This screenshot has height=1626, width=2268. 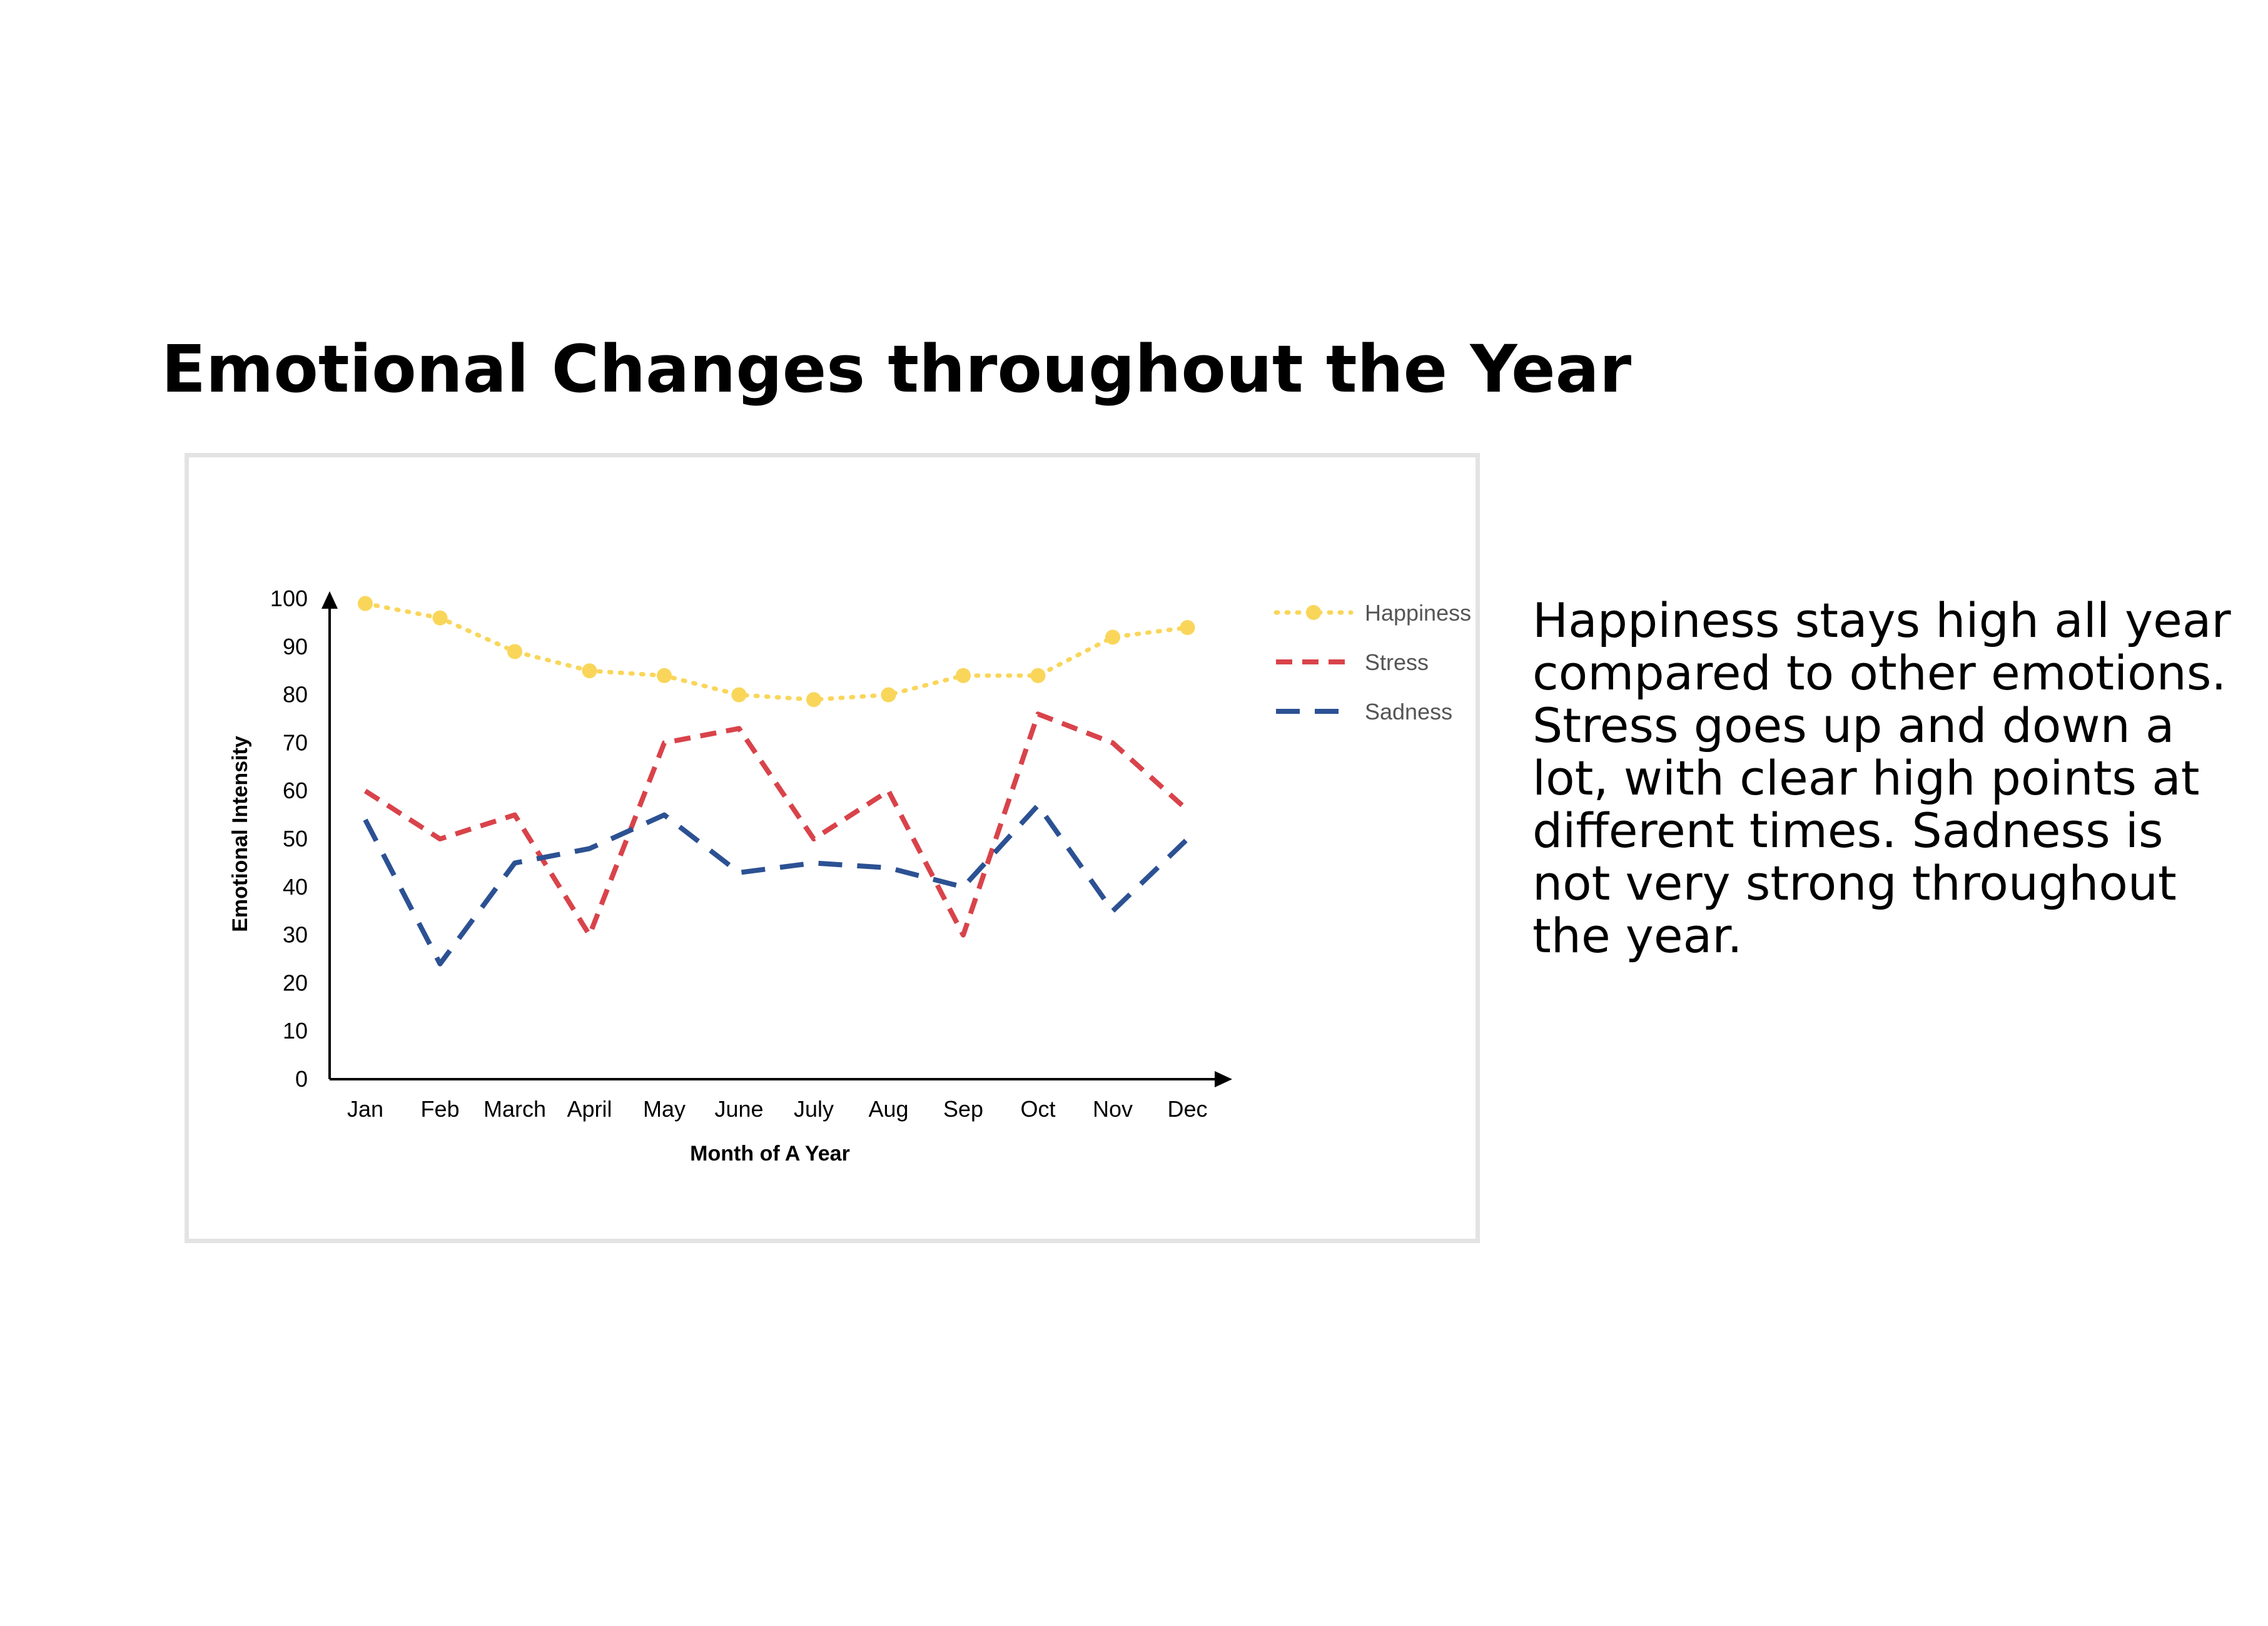 What do you see at coordinates (295, 982) in the screenshot?
I see `y-tick-label-20: 20` at bounding box center [295, 982].